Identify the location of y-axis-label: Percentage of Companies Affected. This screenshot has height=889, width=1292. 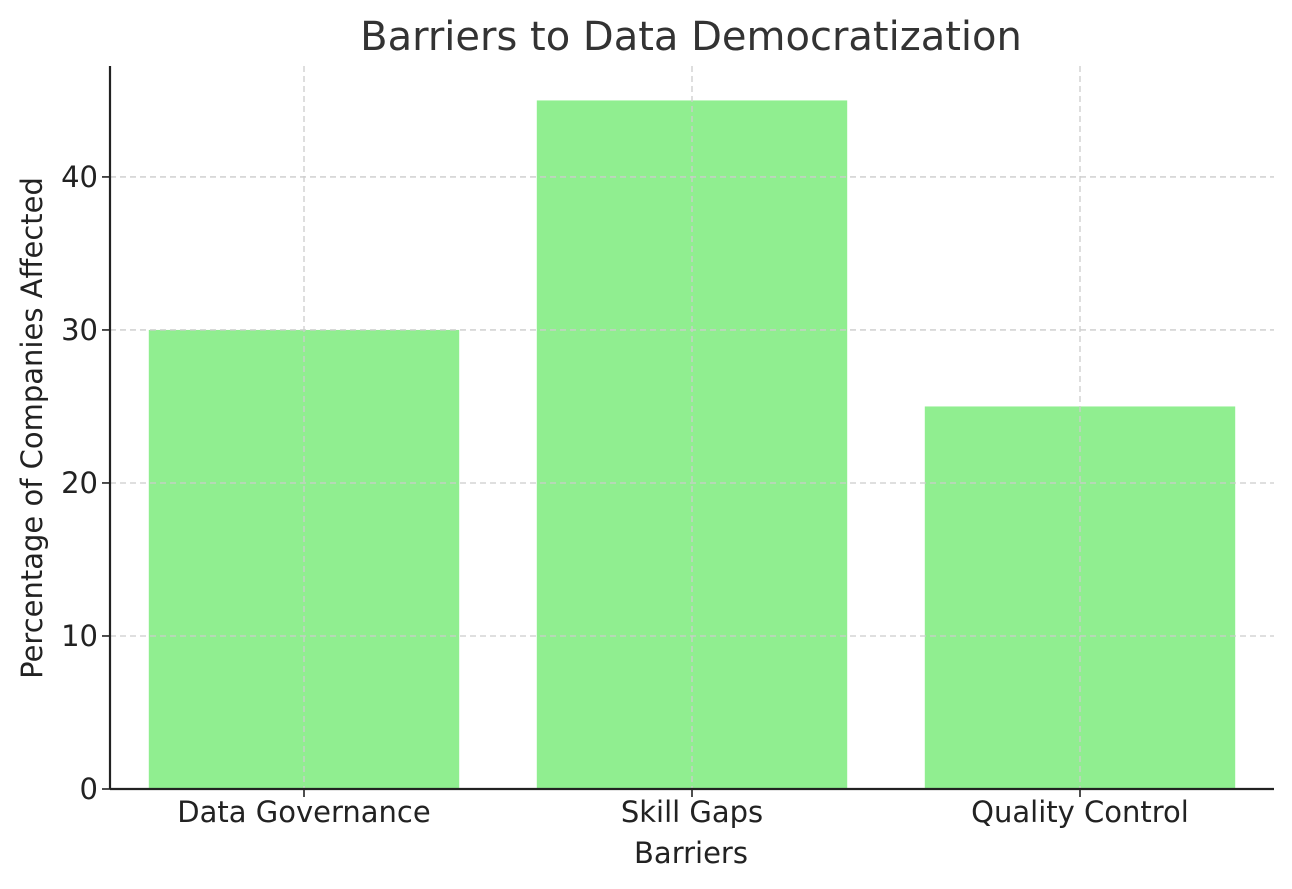
(32, 428).